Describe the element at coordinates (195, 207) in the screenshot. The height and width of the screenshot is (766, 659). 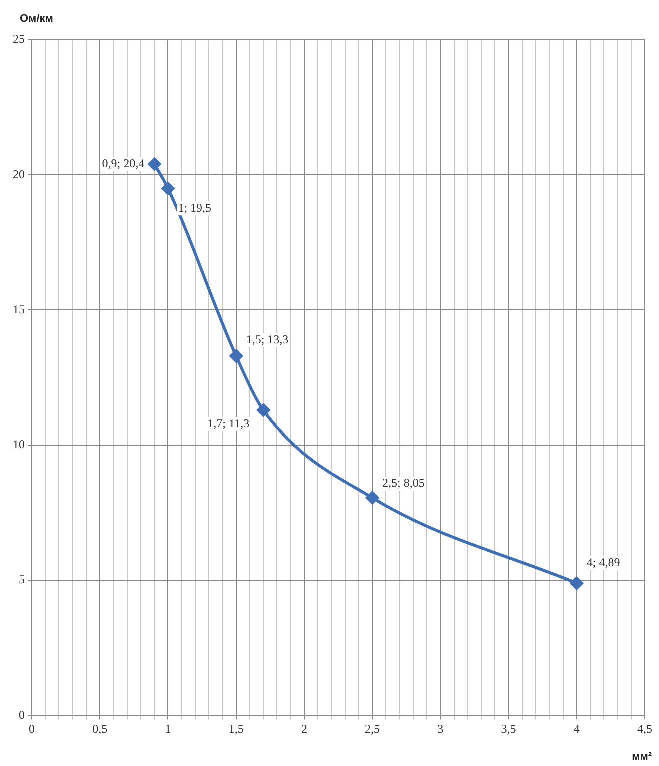
I see `data-label: 1; 19,5` at that location.